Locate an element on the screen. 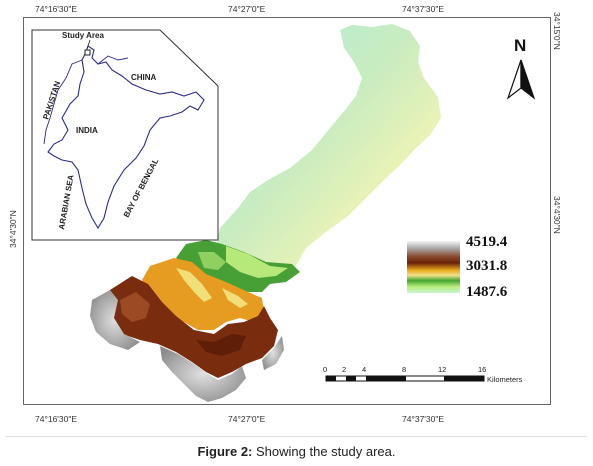  scale-tick-4: 4 is located at coordinates (364, 369).